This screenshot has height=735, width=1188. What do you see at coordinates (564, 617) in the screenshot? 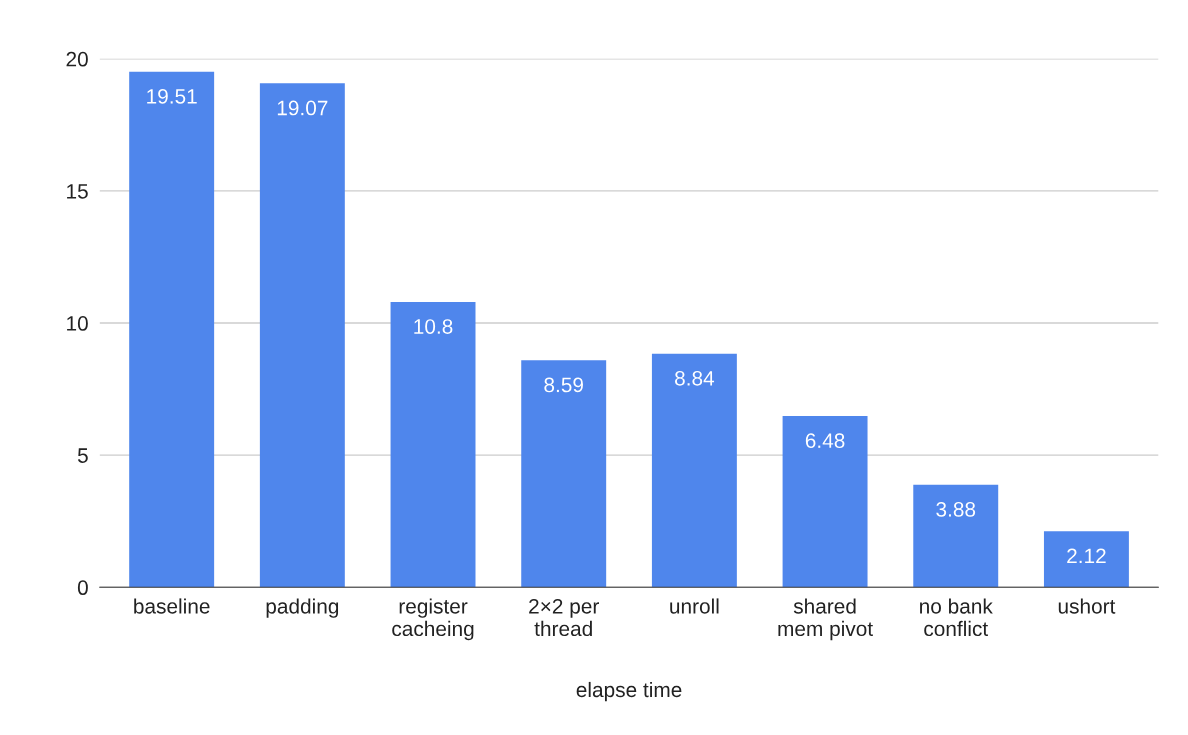
I see `x-tick-label: 2×2 per thread` at bounding box center [564, 617].